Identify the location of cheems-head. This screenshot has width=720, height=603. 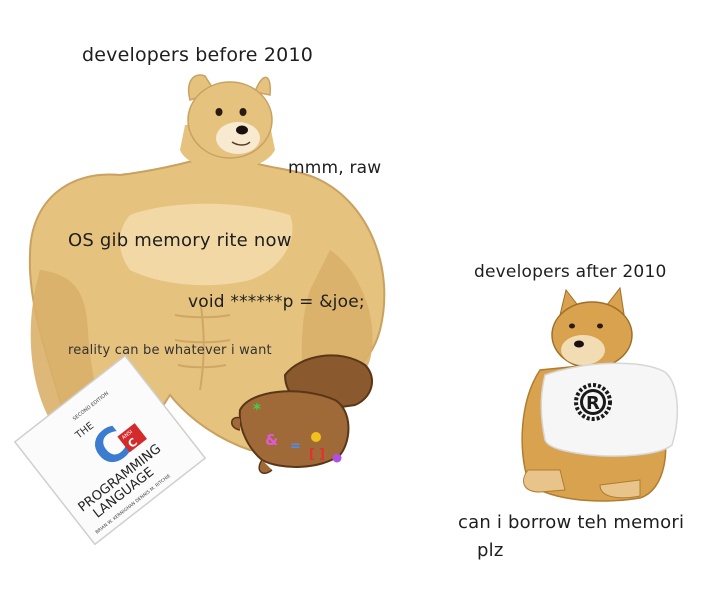
(592, 327).